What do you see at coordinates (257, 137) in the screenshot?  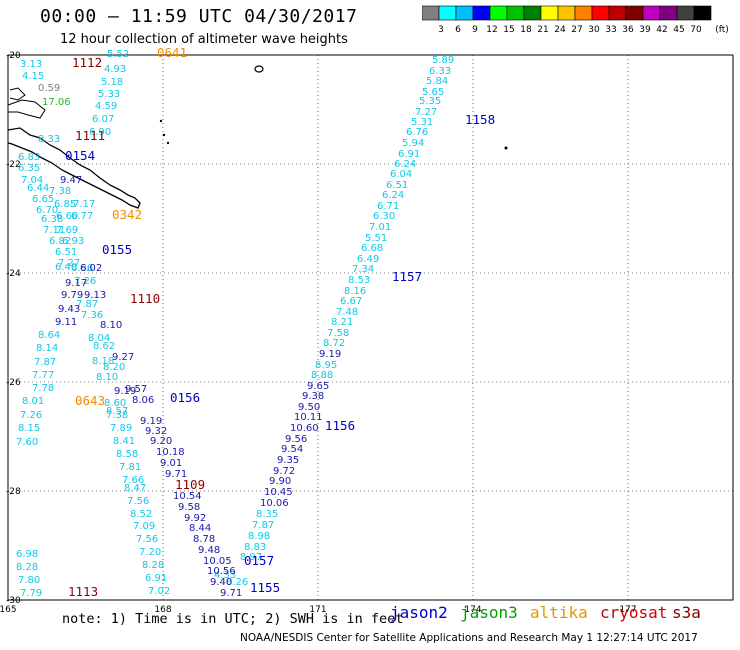 I see `coastline` at bounding box center [257, 137].